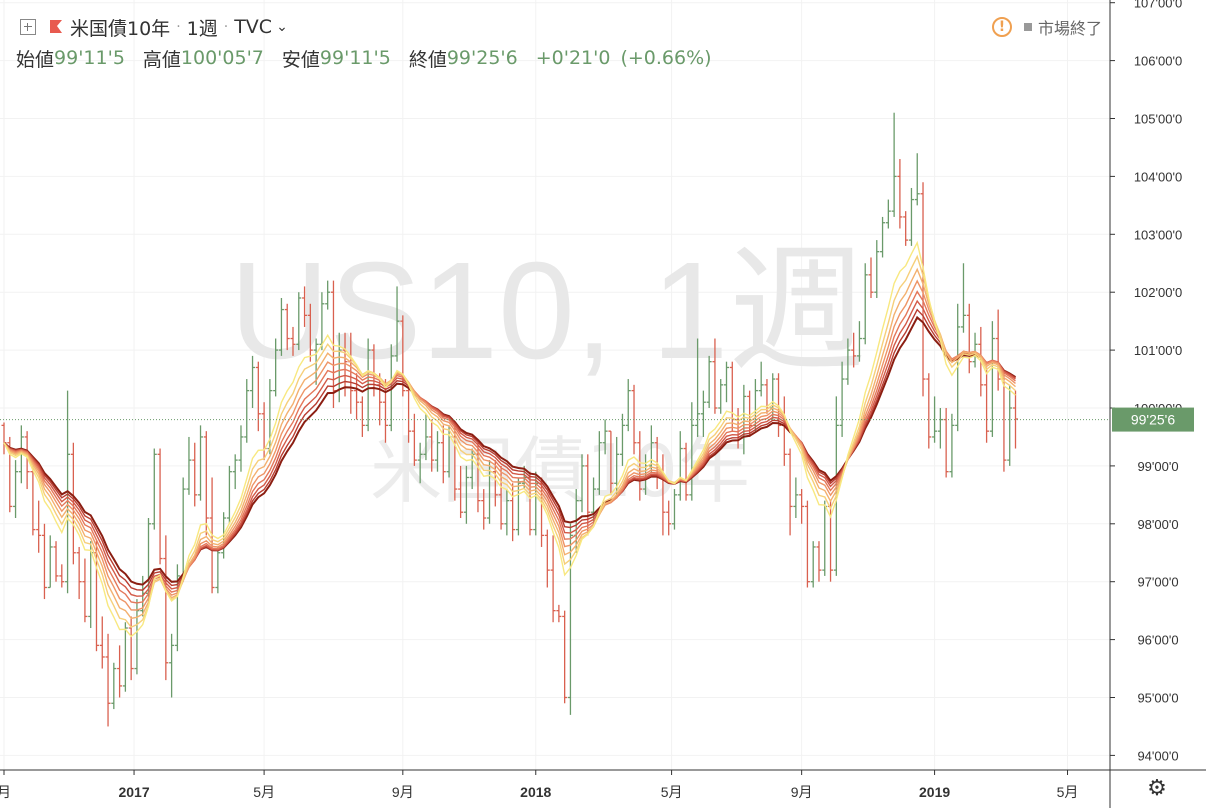 The width and height of the screenshot is (1206, 808). I want to click on time-tick-label: 2018, so click(535, 792).